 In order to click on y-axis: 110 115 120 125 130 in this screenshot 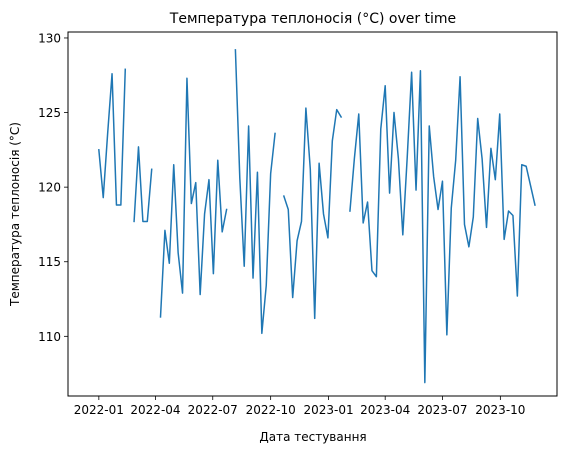, I will do `click(53, 187)`.